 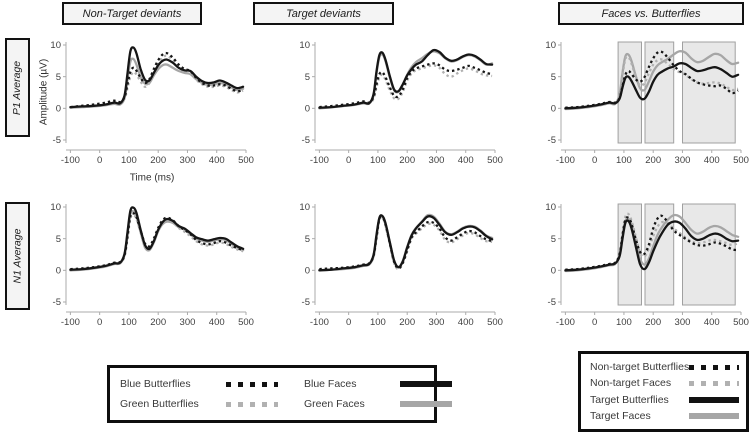 What do you see at coordinates (629, 399) in the screenshot?
I see `legend-item-target-butterflies: Target Butterflies` at bounding box center [629, 399].